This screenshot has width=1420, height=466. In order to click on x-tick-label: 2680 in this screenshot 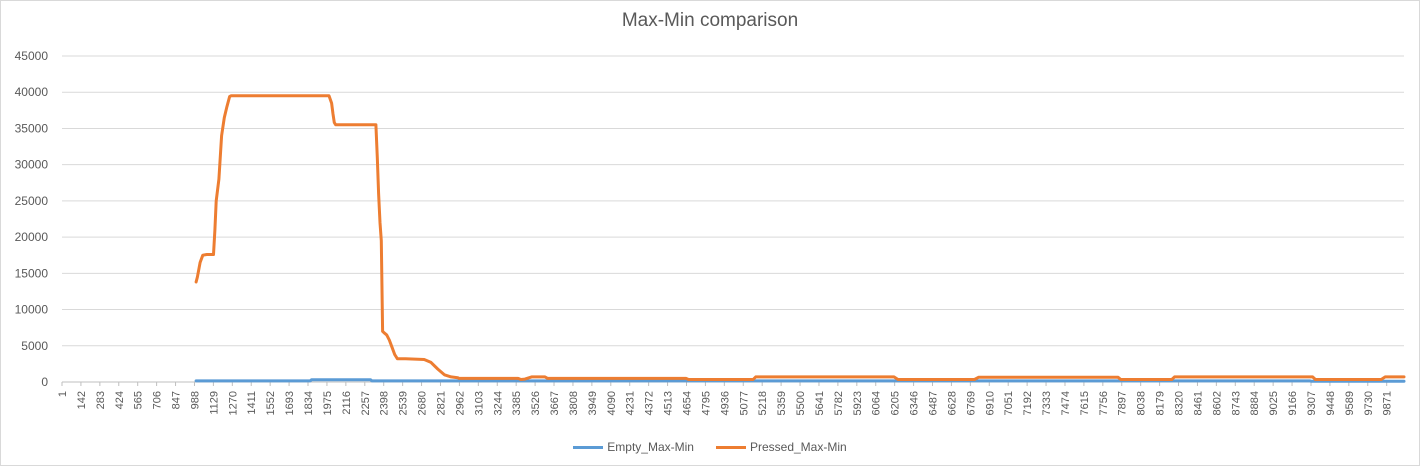, I will do `click(423, 403)`.